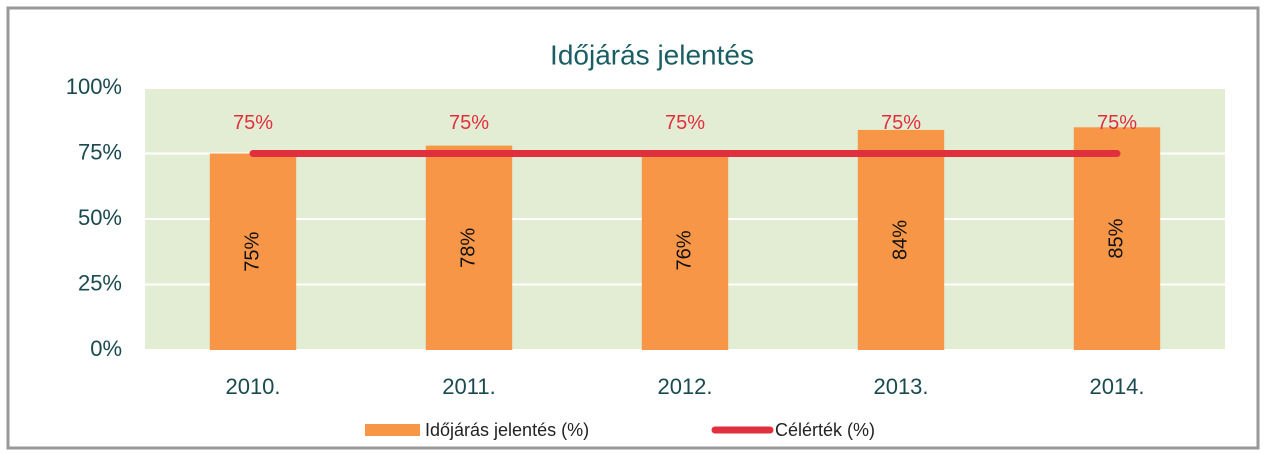 The image size is (1268, 453). What do you see at coordinates (94, 86) in the screenshot?
I see `y-tick-label: 100%` at bounding box center [94, 86].